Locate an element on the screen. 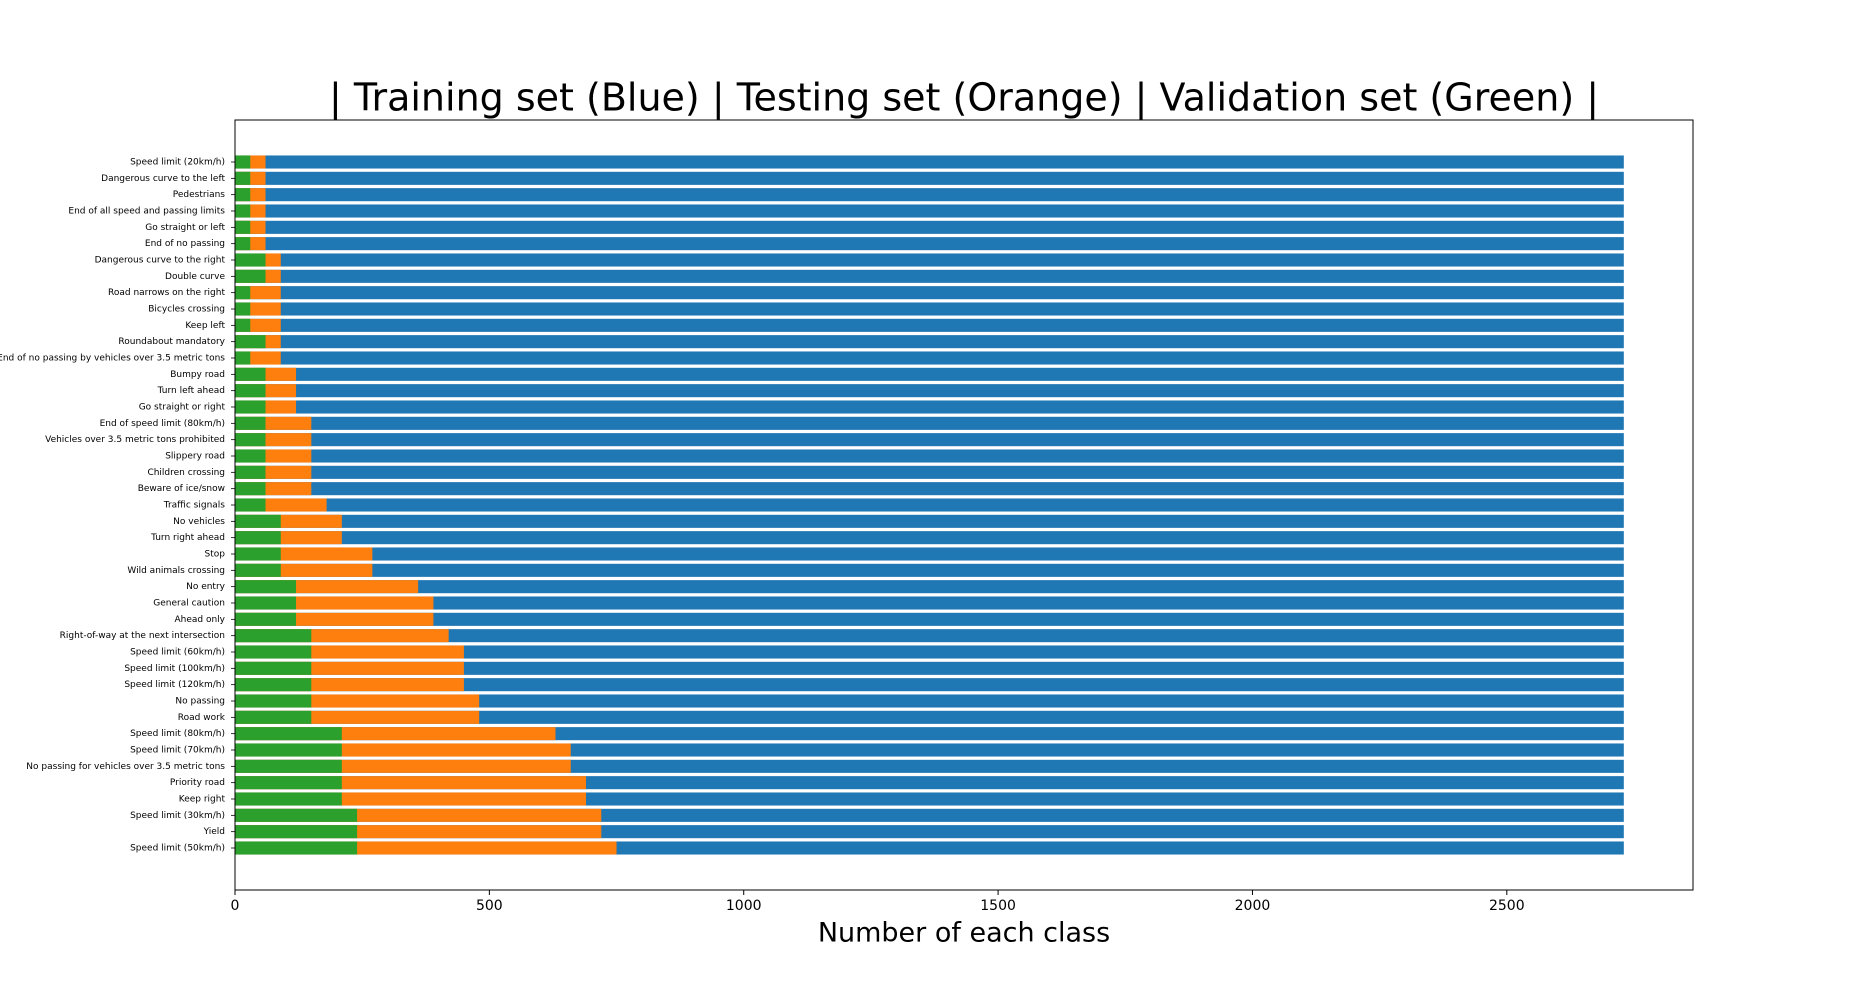 The image size is (1853, 985). y-tick-label: Yield is located at coordinates (214, 832).